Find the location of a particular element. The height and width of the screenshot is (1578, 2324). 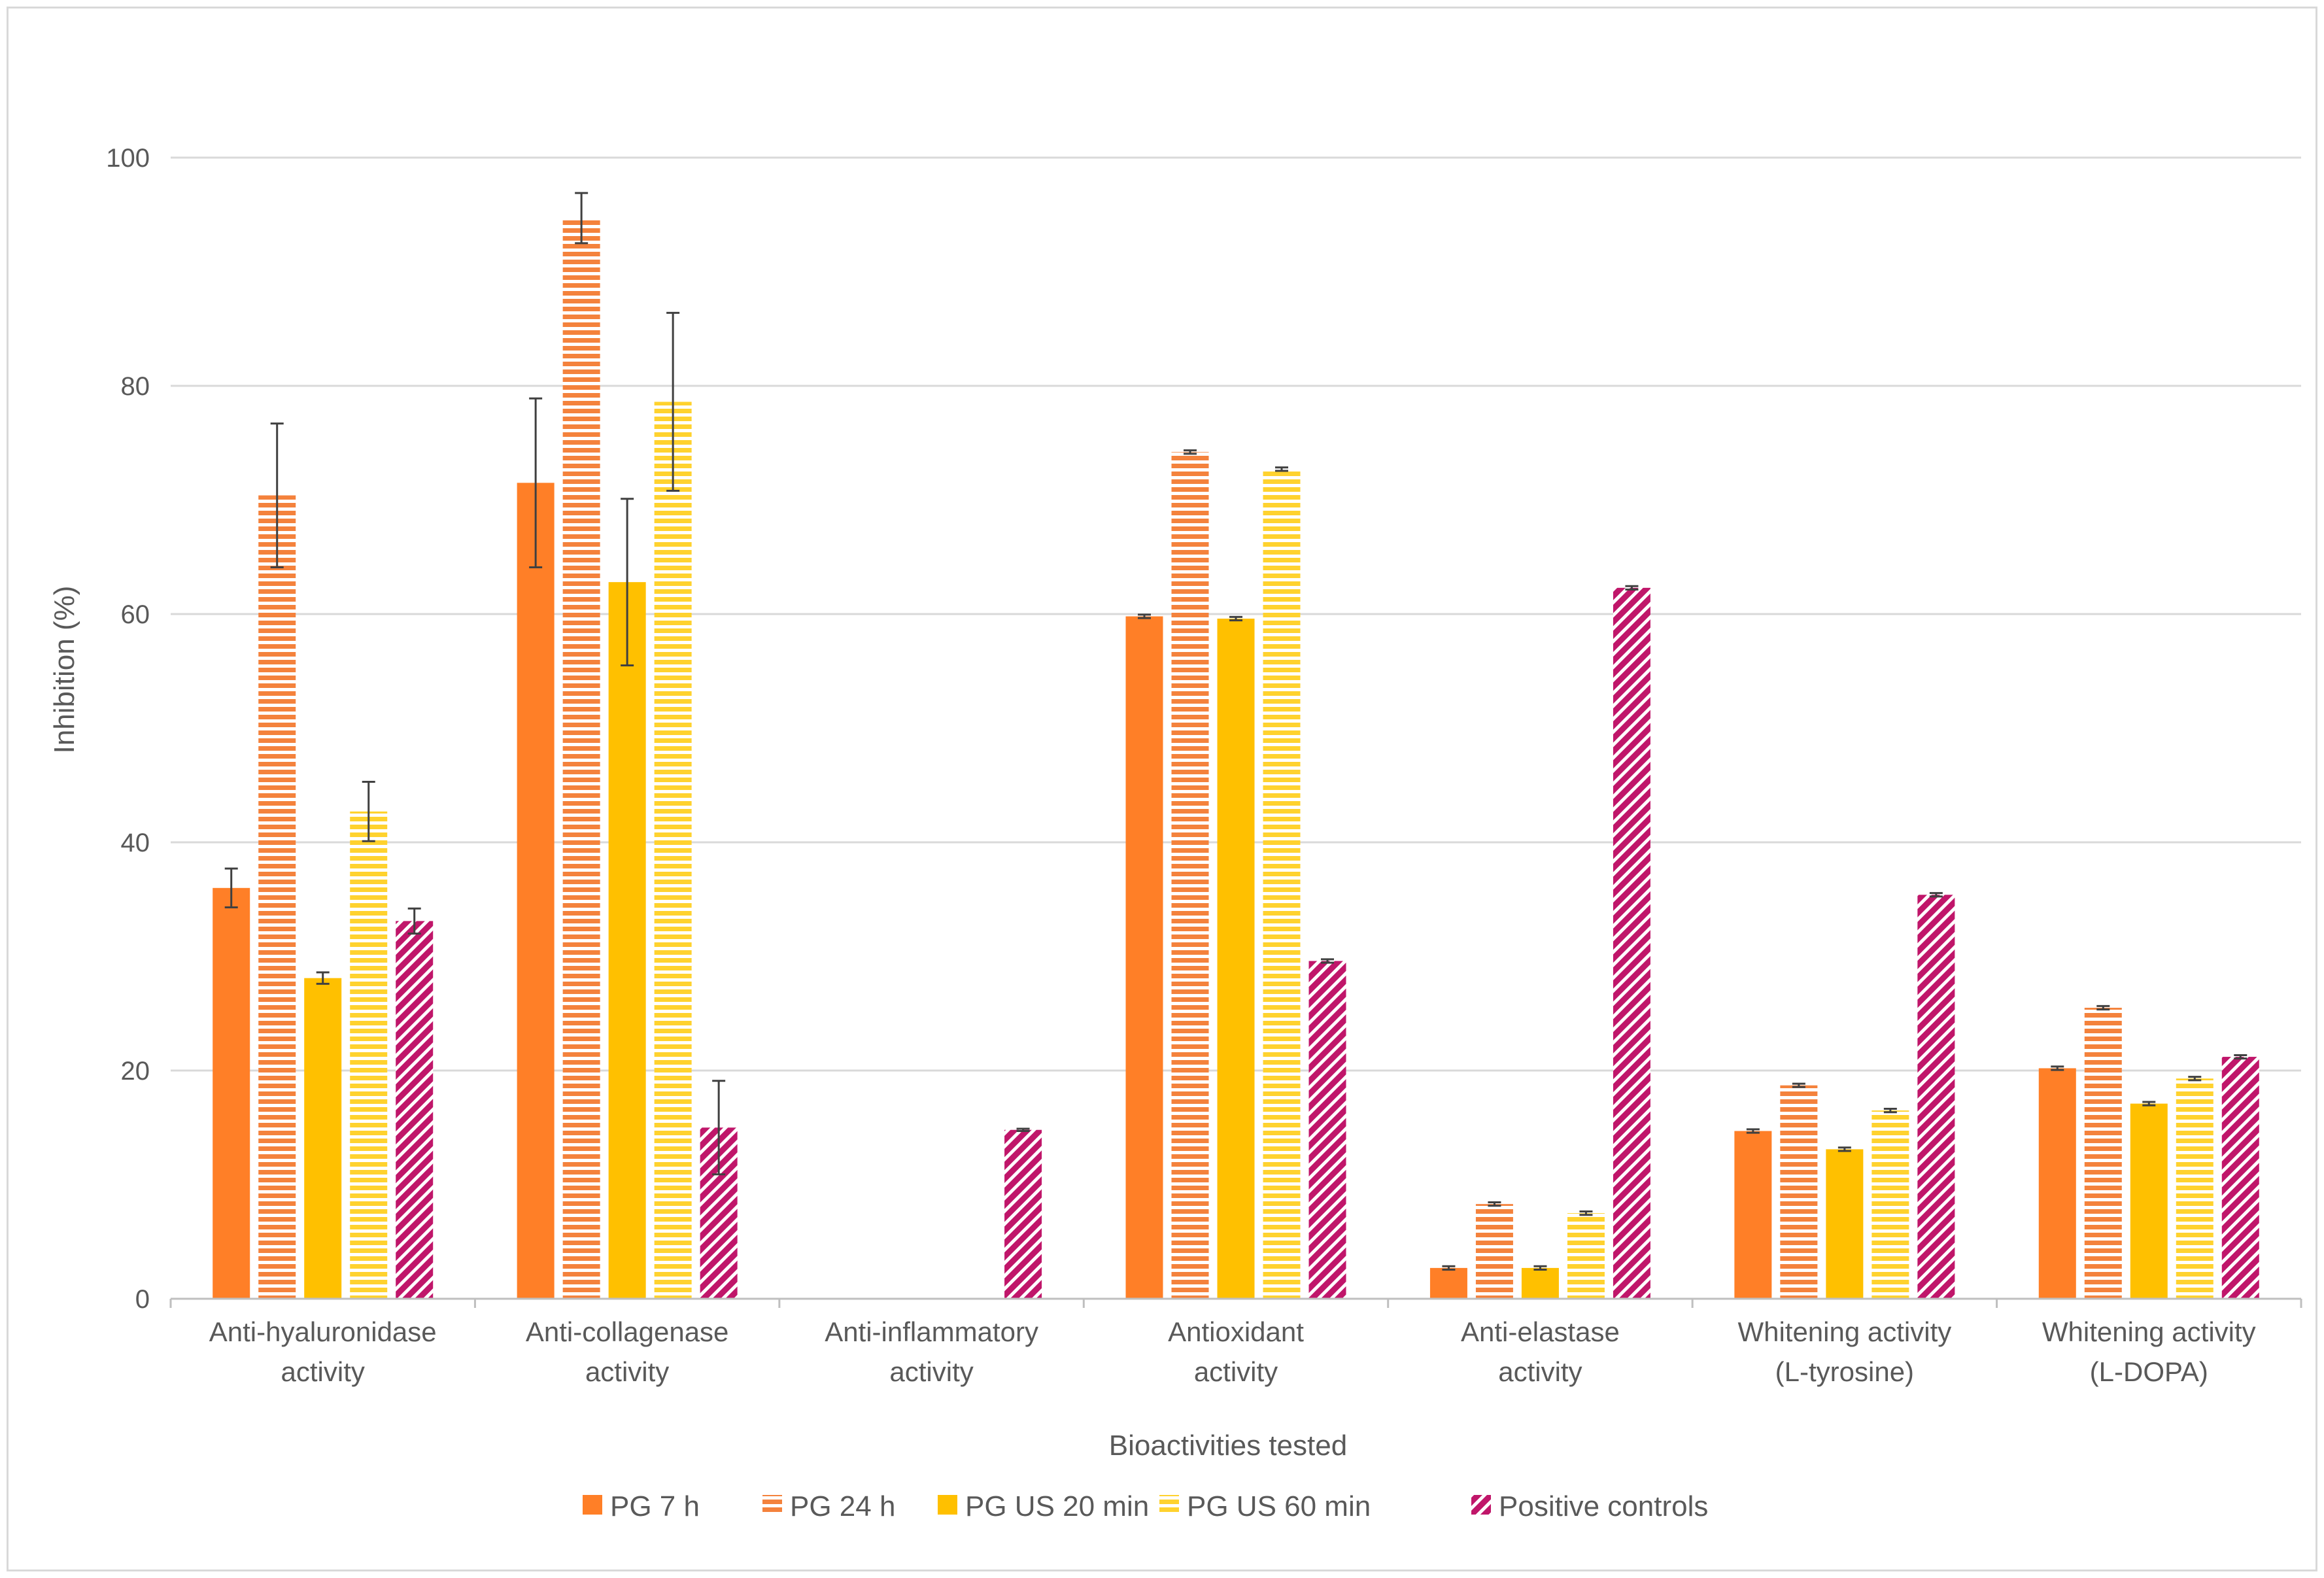

legend-label: PG US 20 min is located at coordinates (1057, 1506).